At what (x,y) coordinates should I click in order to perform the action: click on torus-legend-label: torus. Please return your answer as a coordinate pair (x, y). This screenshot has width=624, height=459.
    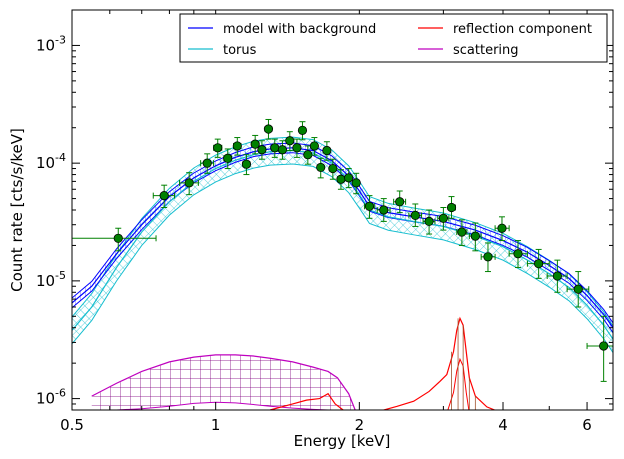
    Looking at the image, I should click on (240, 50).